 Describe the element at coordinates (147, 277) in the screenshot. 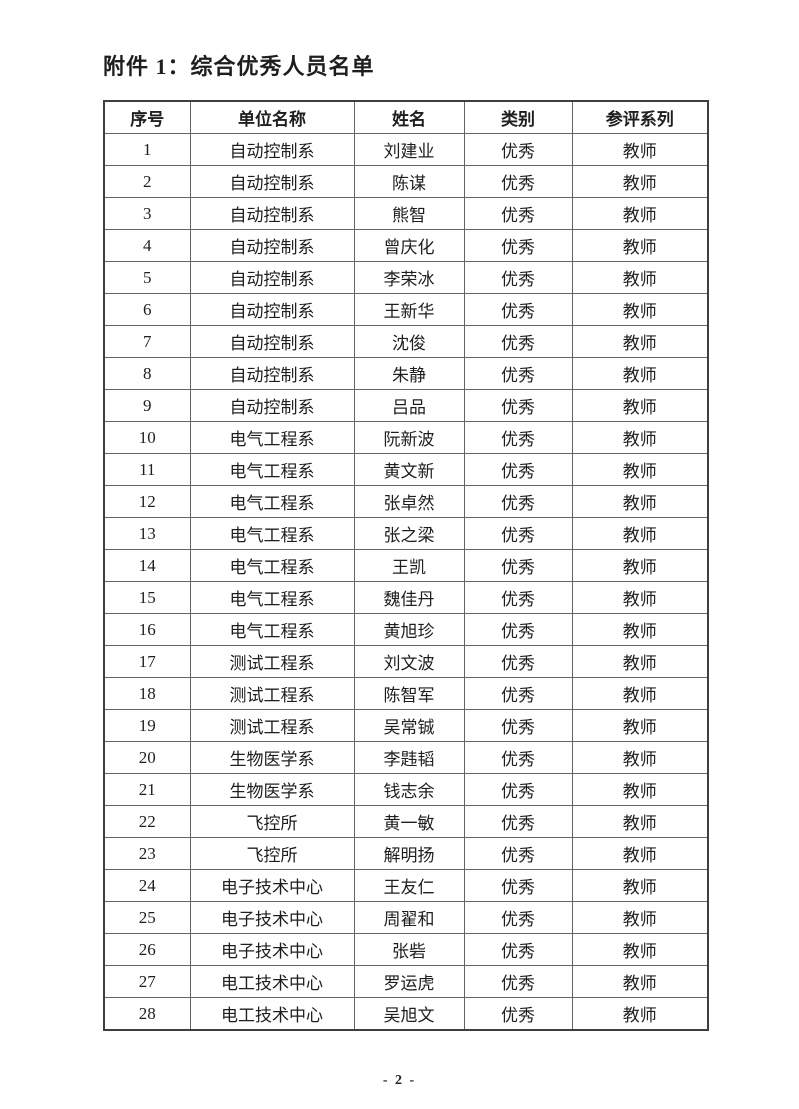

I see `table-cell: 5` at that location.